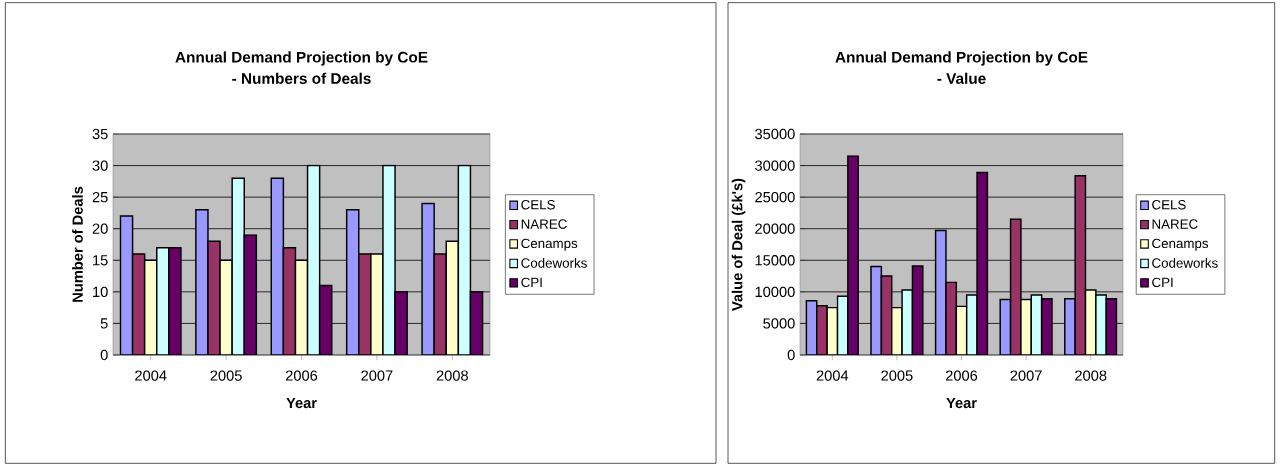  Describe the element at coordinates (100, 165) in the screenshot. I see `y-tick-label: 30` at that location.